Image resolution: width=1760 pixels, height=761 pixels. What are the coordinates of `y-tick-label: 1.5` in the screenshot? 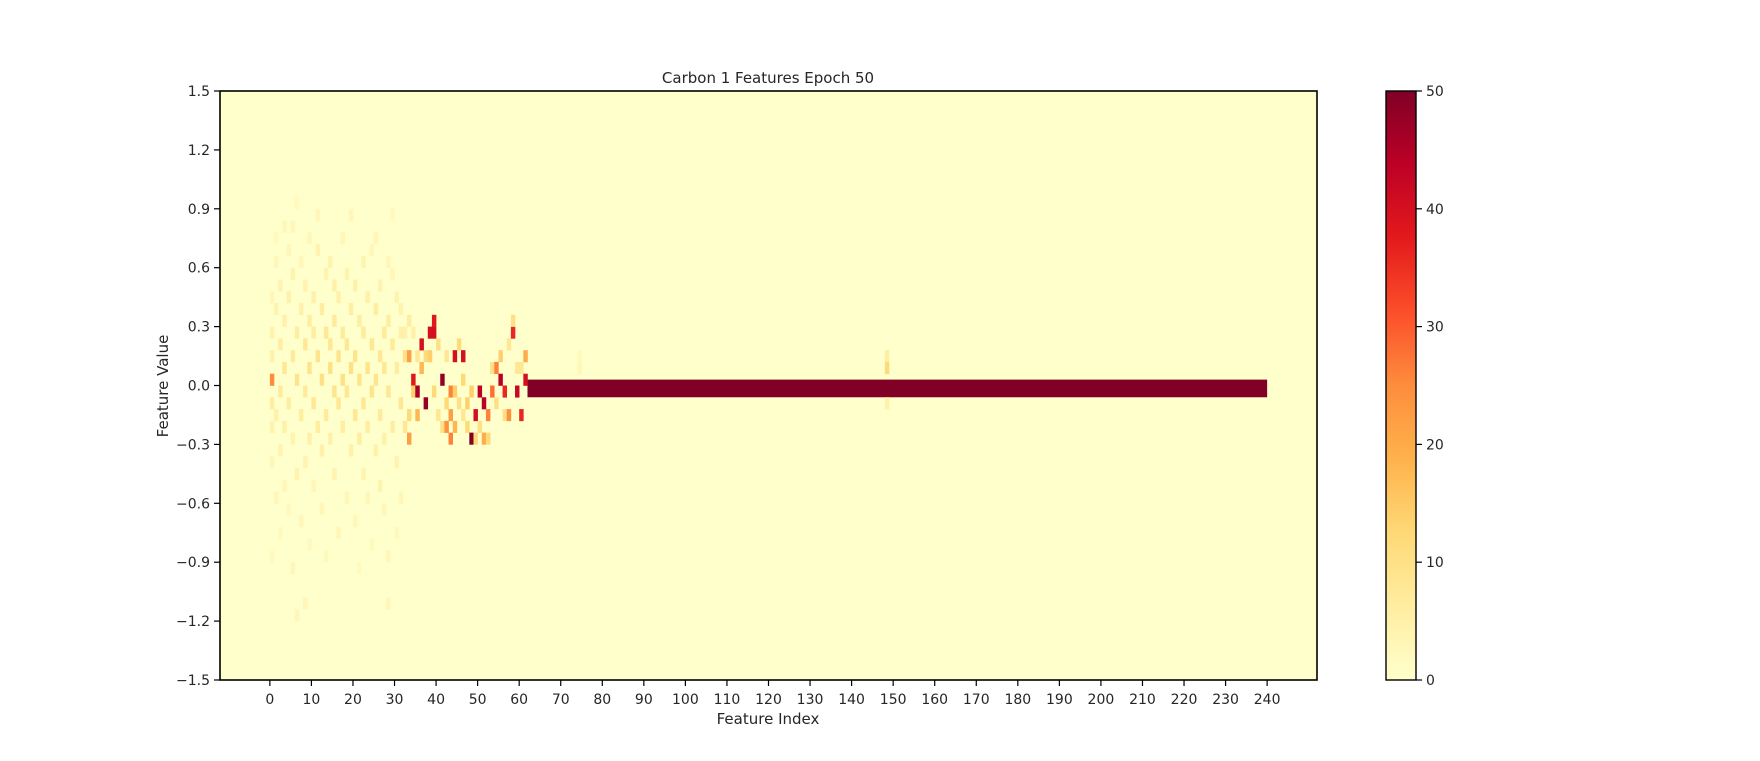 It's located at (199, 92).